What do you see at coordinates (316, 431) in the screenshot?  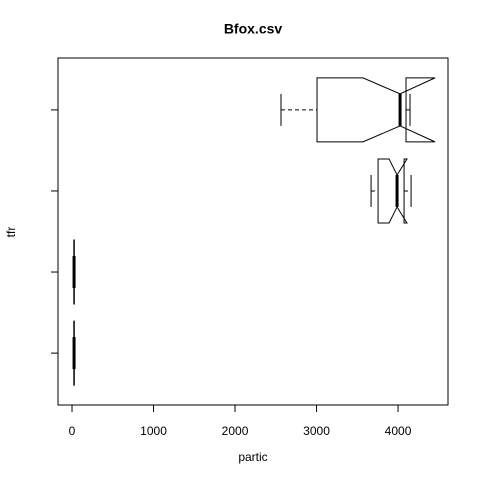 I see `x-tick-label: 3000` at bounding box center [316, 431].